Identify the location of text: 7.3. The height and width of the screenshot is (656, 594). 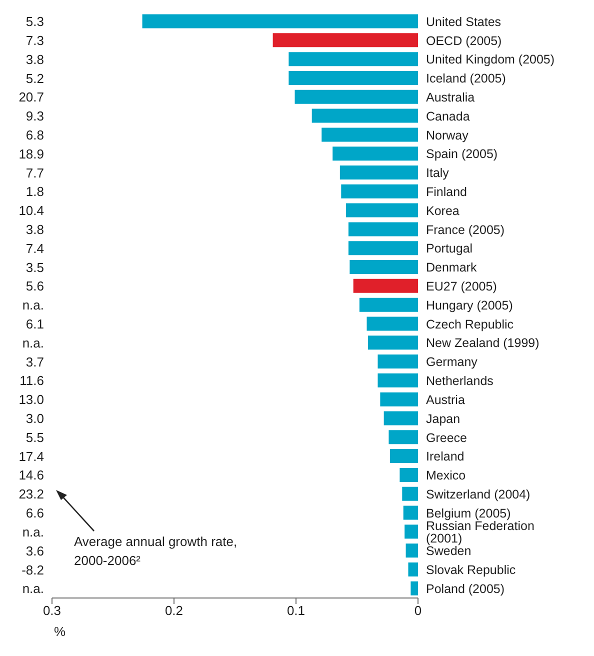
(35, 40).